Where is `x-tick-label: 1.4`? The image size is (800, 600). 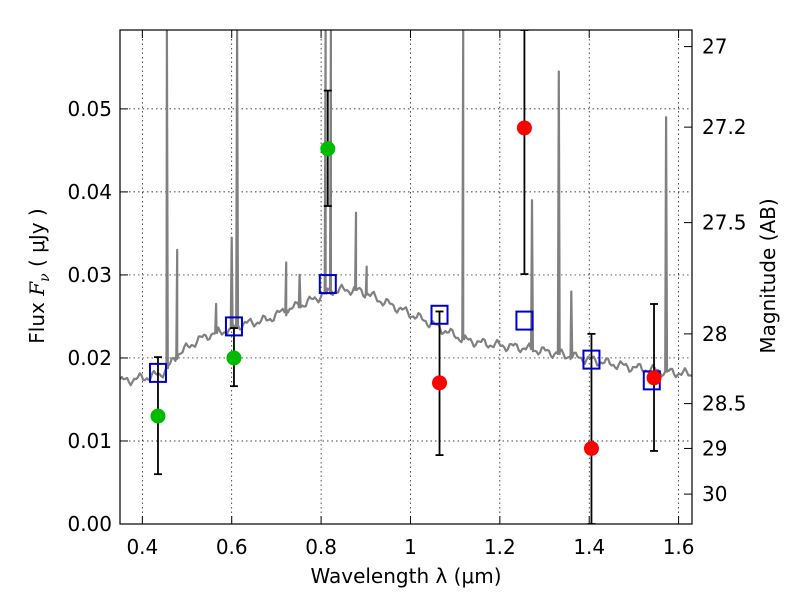
x-tick-label: 1.4 is located at coordinates (589, 547).